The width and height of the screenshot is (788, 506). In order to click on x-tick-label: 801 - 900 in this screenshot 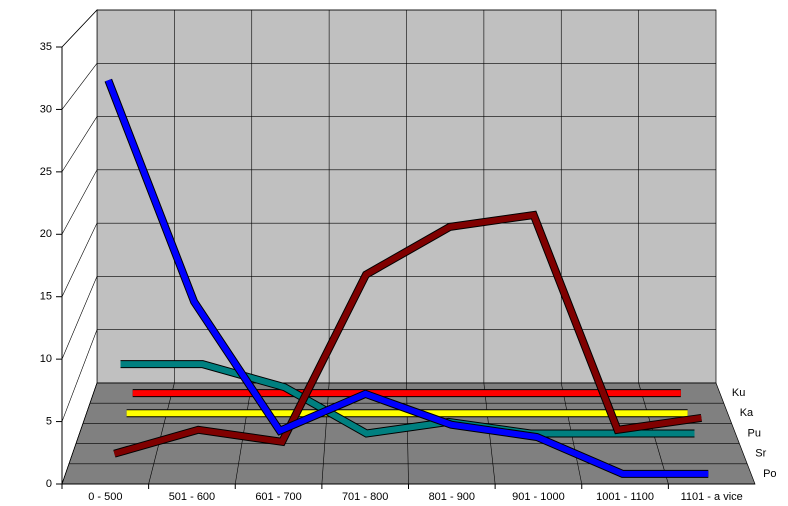, I will do `click(452, 497)`.